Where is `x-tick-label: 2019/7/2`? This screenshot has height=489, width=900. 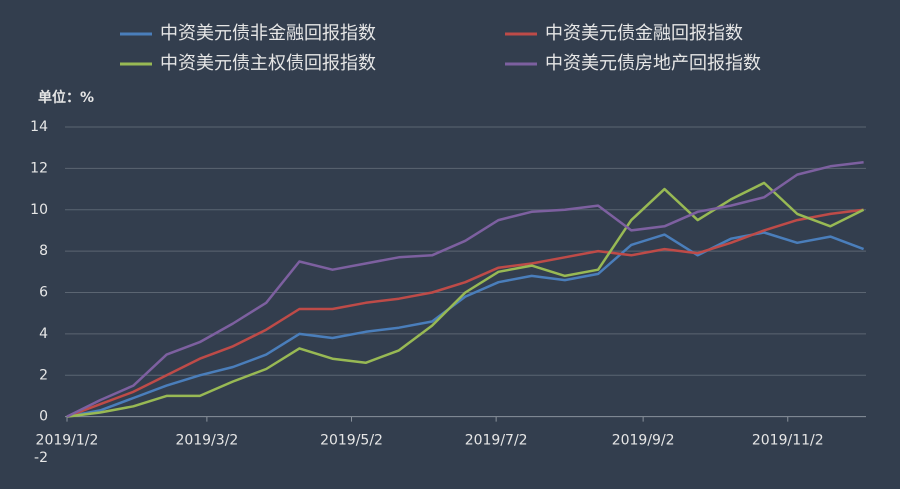
x-tick-label: 2019/7/2 is located at coordinates (496, 441).